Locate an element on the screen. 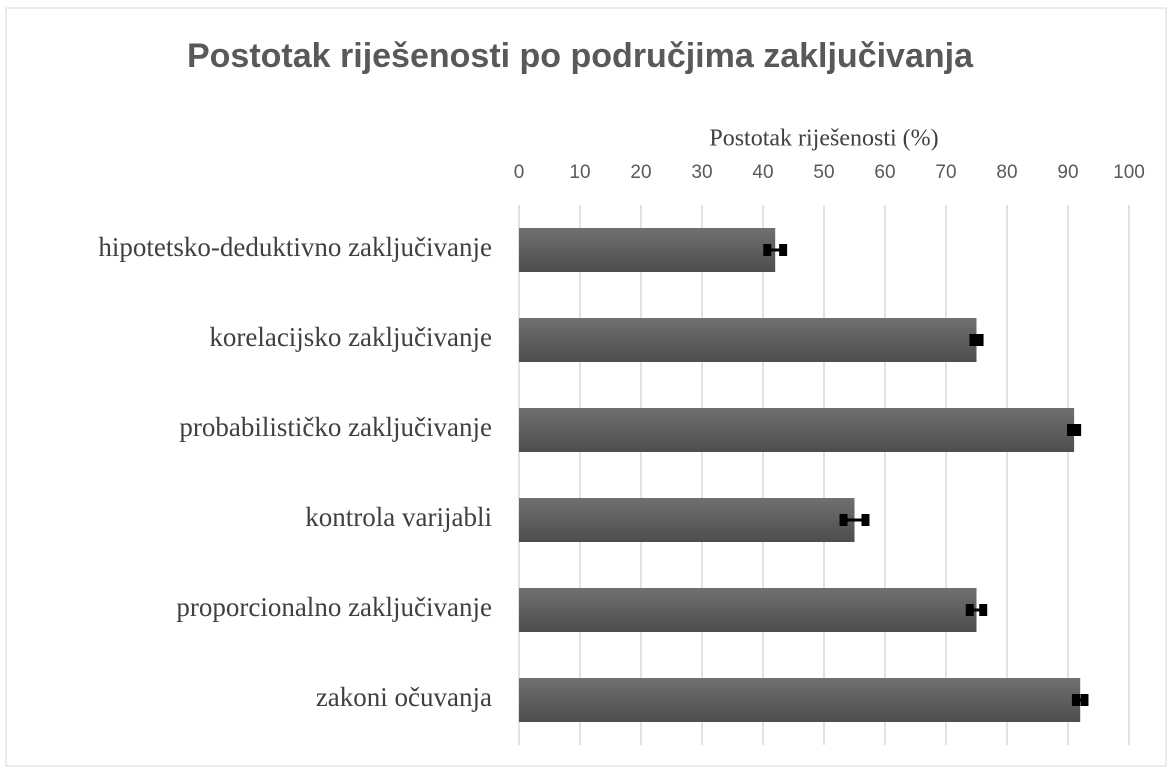 Image resolution: width=1170 pixels, height=769 pixels. x-tick-label: 50 is located at coordinates (823, 172).